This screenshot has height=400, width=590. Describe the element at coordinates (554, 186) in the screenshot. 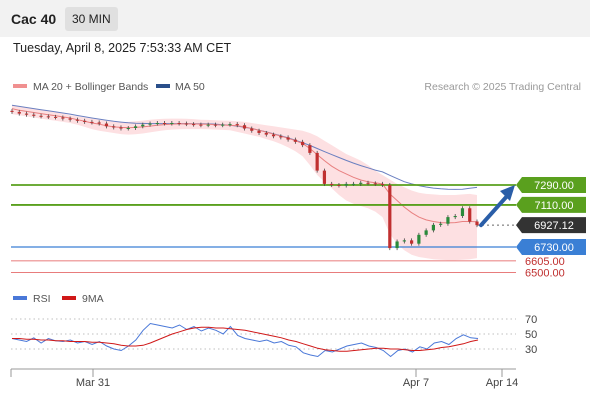

I see `resistance-badge-label: 7290.00` at that location.